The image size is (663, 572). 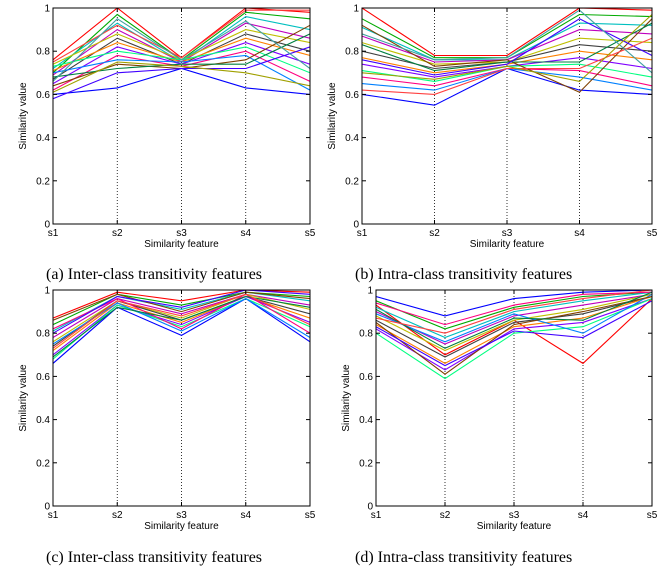 I want to click on caption-c: (c) Inter-class transitivity features, so click(x=154, y=557).